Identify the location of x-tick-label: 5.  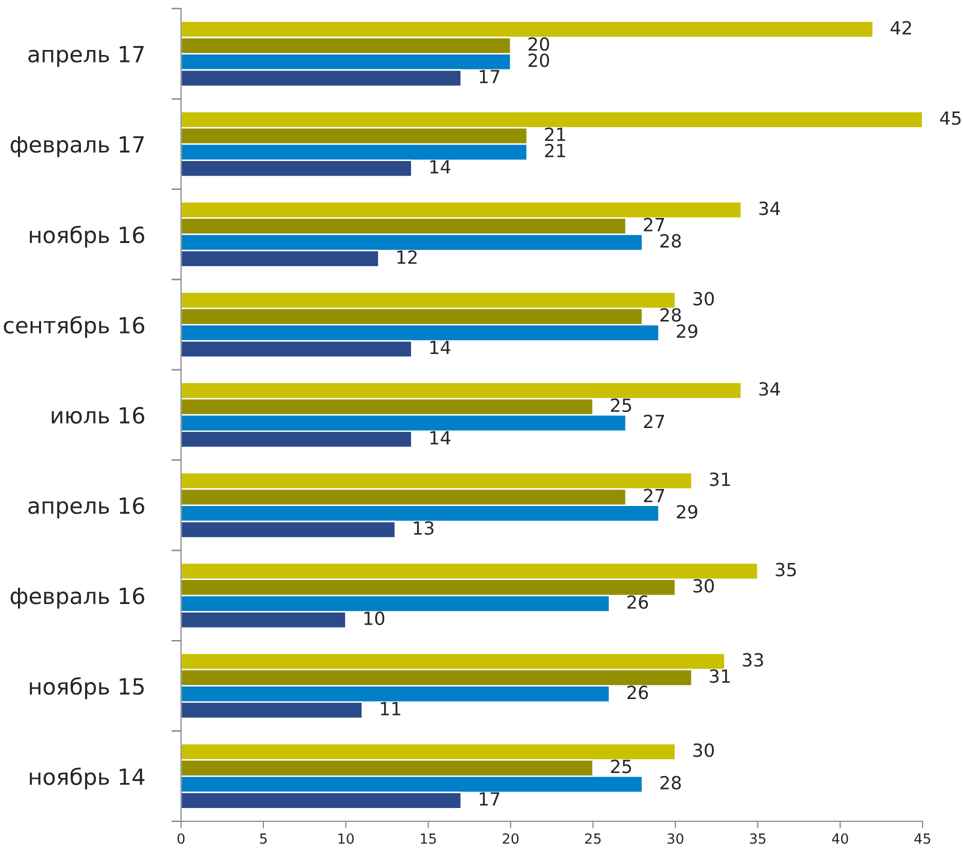
(263, 839).